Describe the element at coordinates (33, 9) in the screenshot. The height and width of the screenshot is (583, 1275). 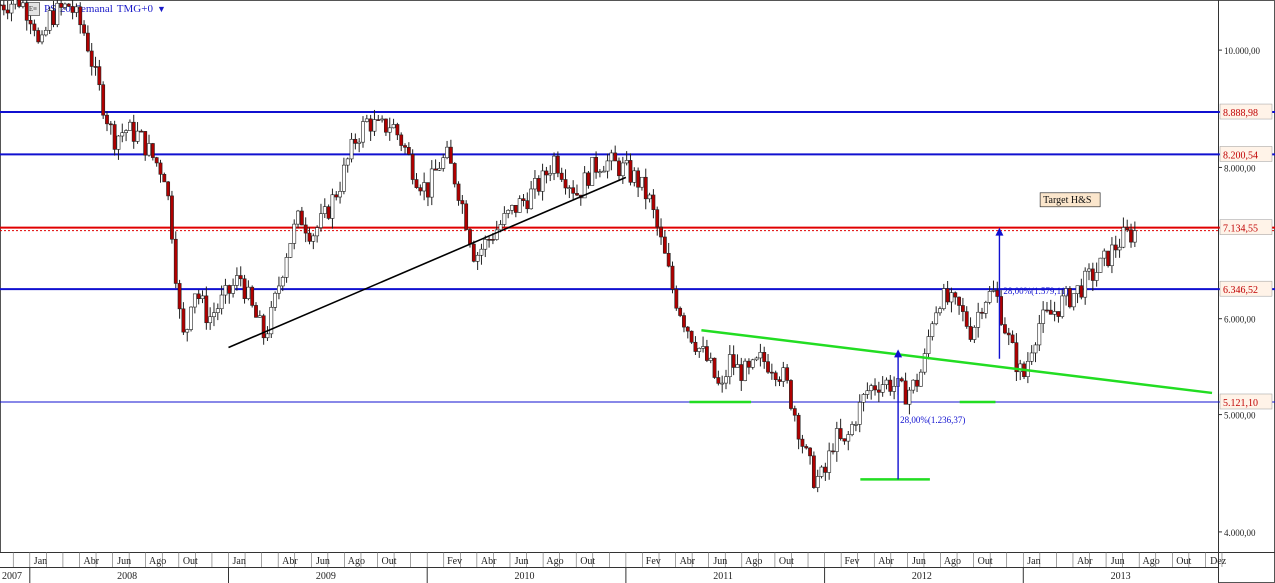
I see `chart-type-icon: E≡` at that location.